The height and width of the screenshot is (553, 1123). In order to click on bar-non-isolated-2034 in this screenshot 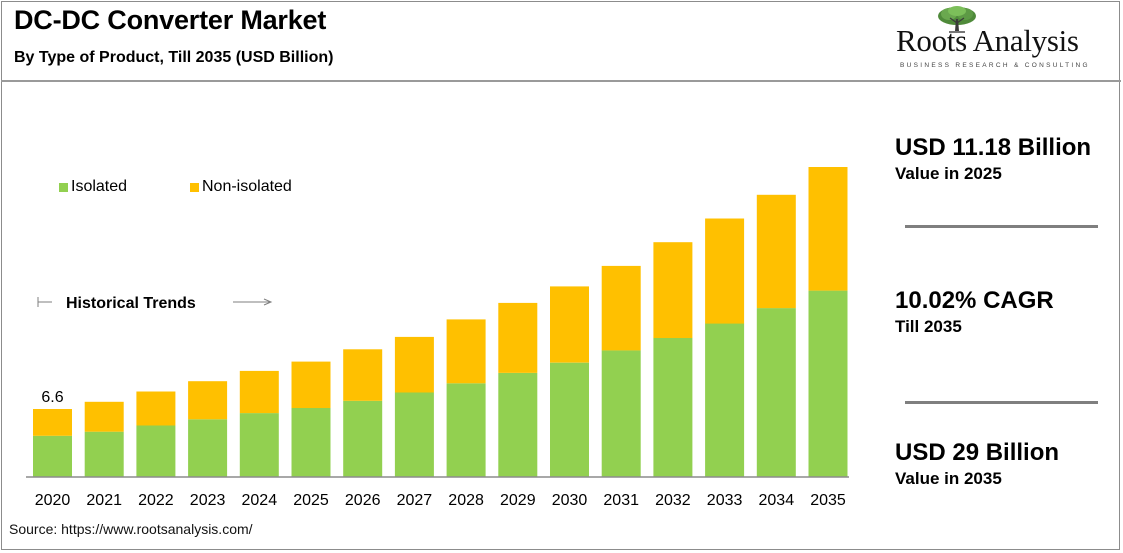, I will do `click(776, 251)`.